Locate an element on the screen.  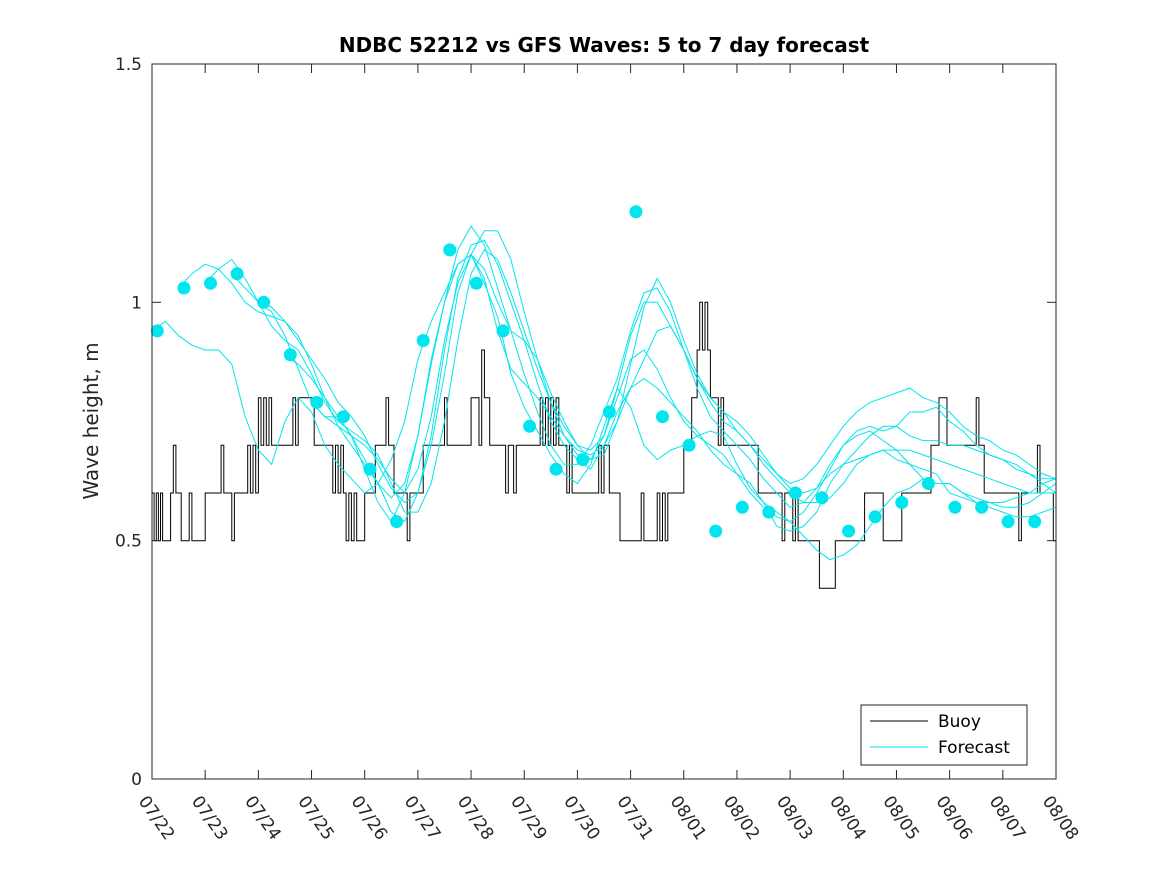
legend-label-forecast: Forecast is located at coordinates (974, 748).